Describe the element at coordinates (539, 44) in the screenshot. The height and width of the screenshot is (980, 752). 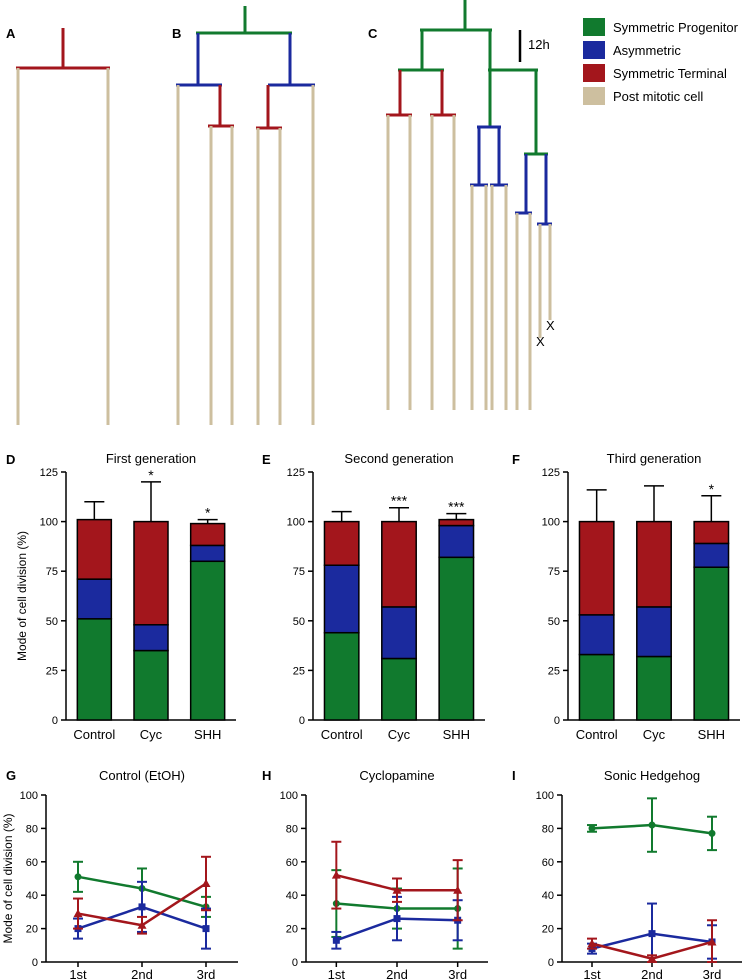
I see `scale-bar-label: 12h` at that location.